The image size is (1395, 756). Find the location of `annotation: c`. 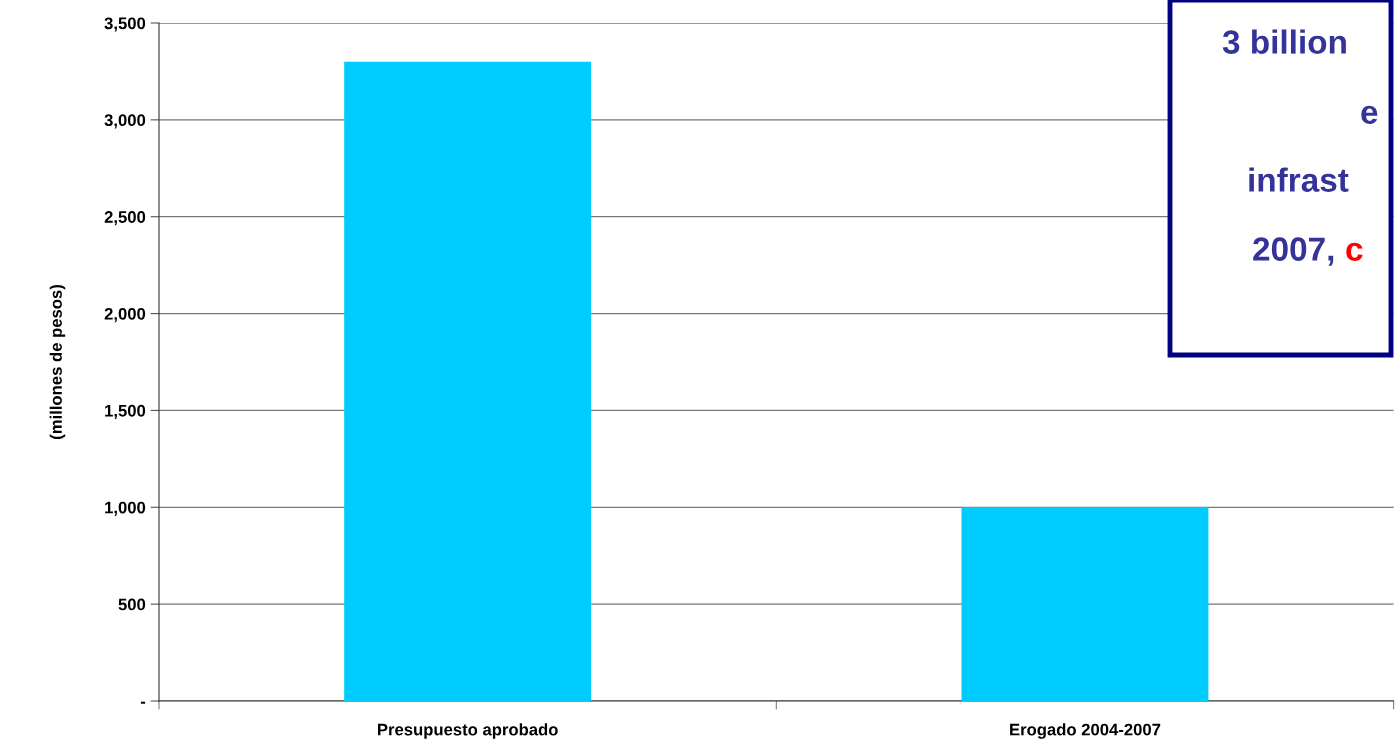

annotation: c is located at coordinates (1354, 251).